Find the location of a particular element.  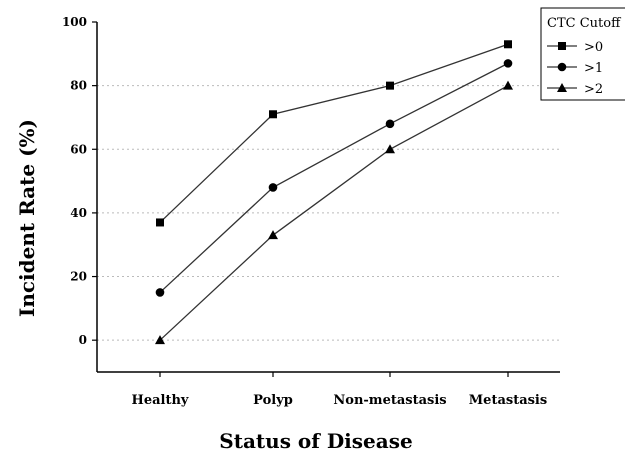

legend-item: >2 is located at coordinates (575, 89).